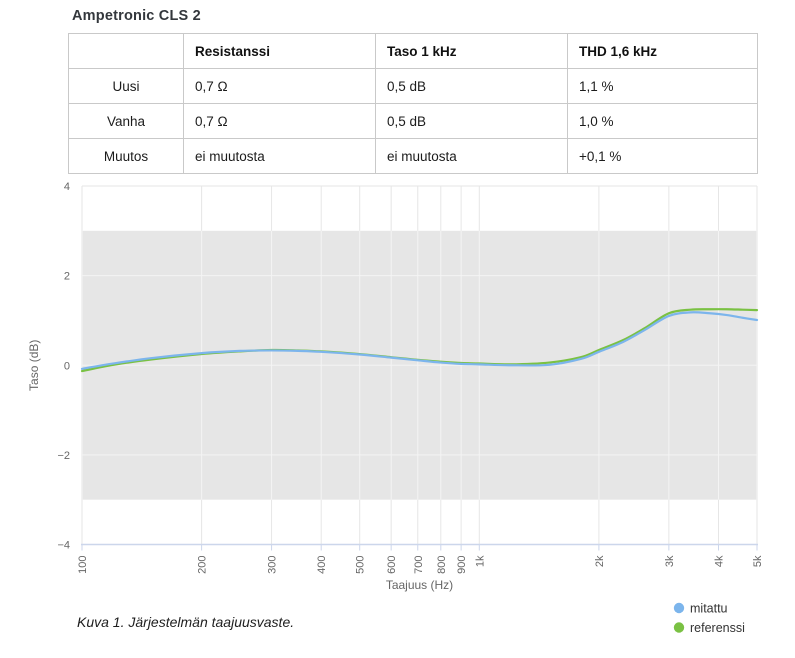 This screenshot has width=795, height=658. What do you see at coordinates (126, 121) in the screenshot?
I see `row-label: Vanha` at bounding box center [126, 121].